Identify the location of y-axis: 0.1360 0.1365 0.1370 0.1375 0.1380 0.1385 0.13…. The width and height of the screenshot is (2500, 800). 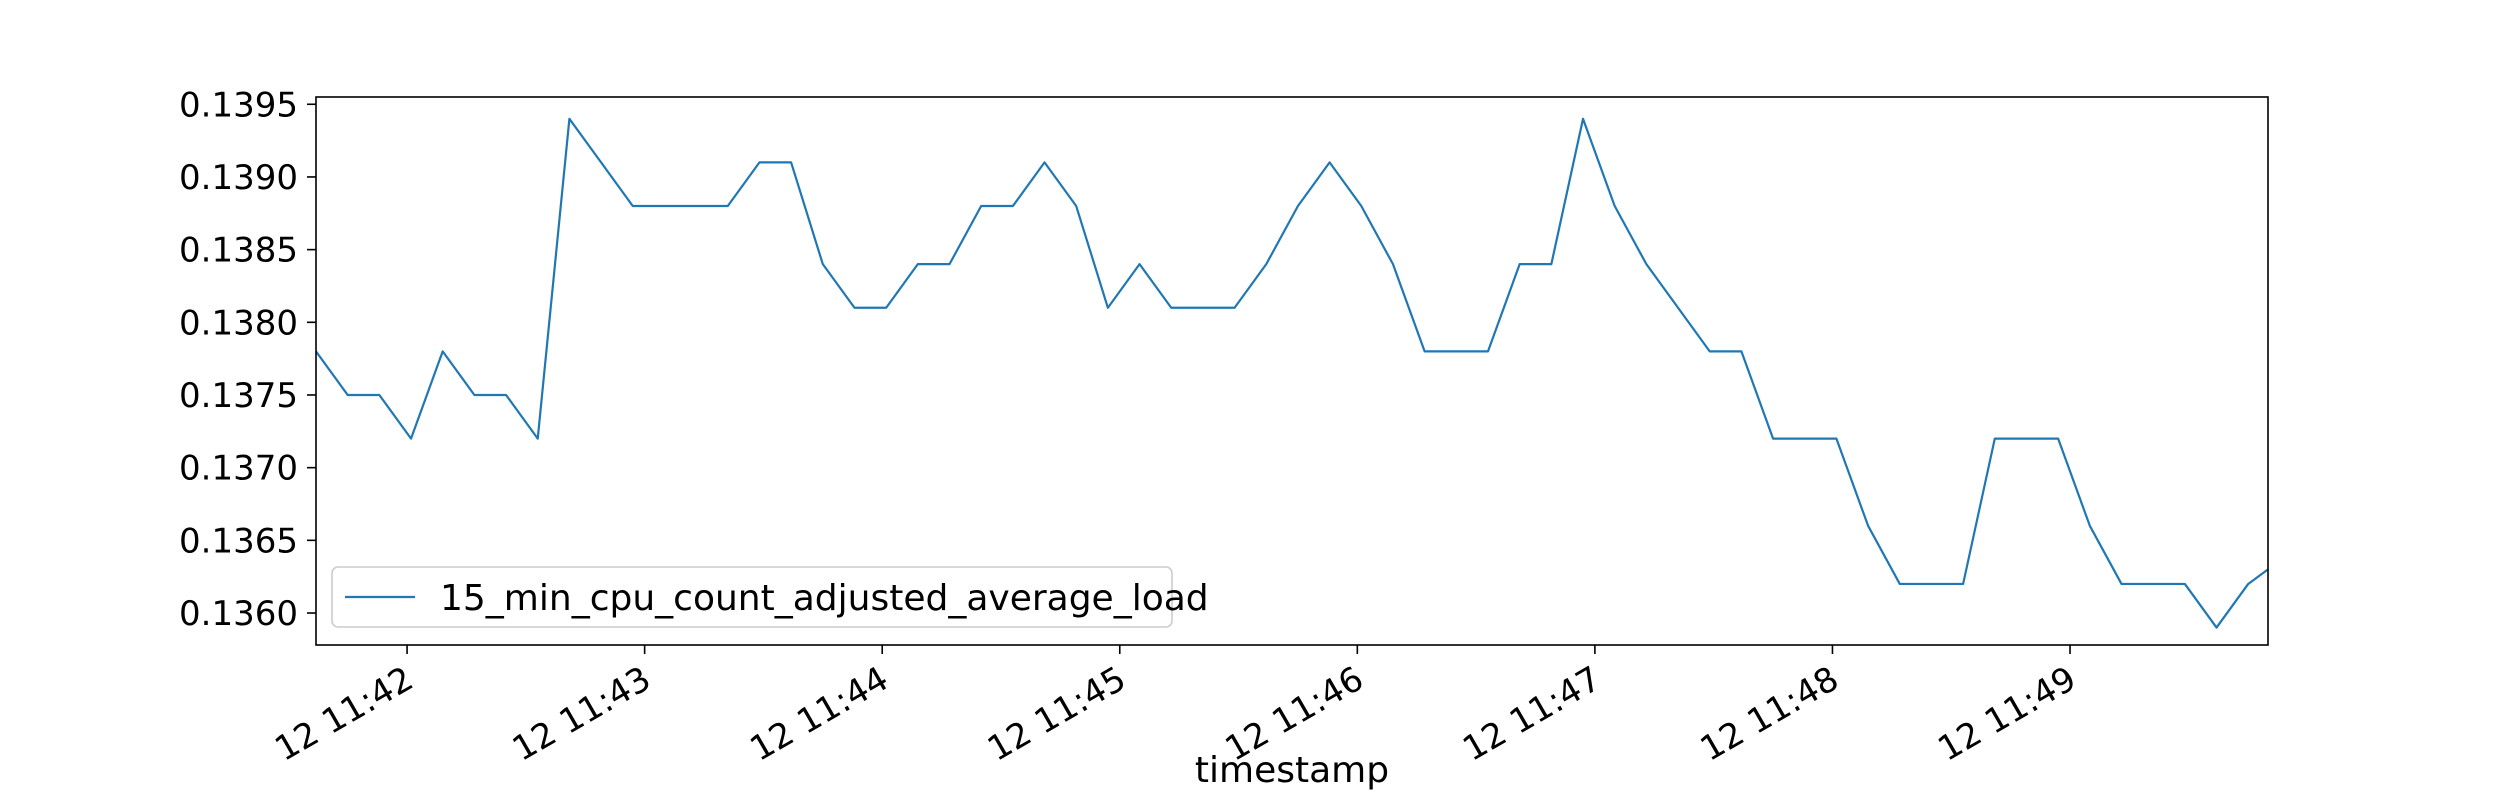
(247, 359).